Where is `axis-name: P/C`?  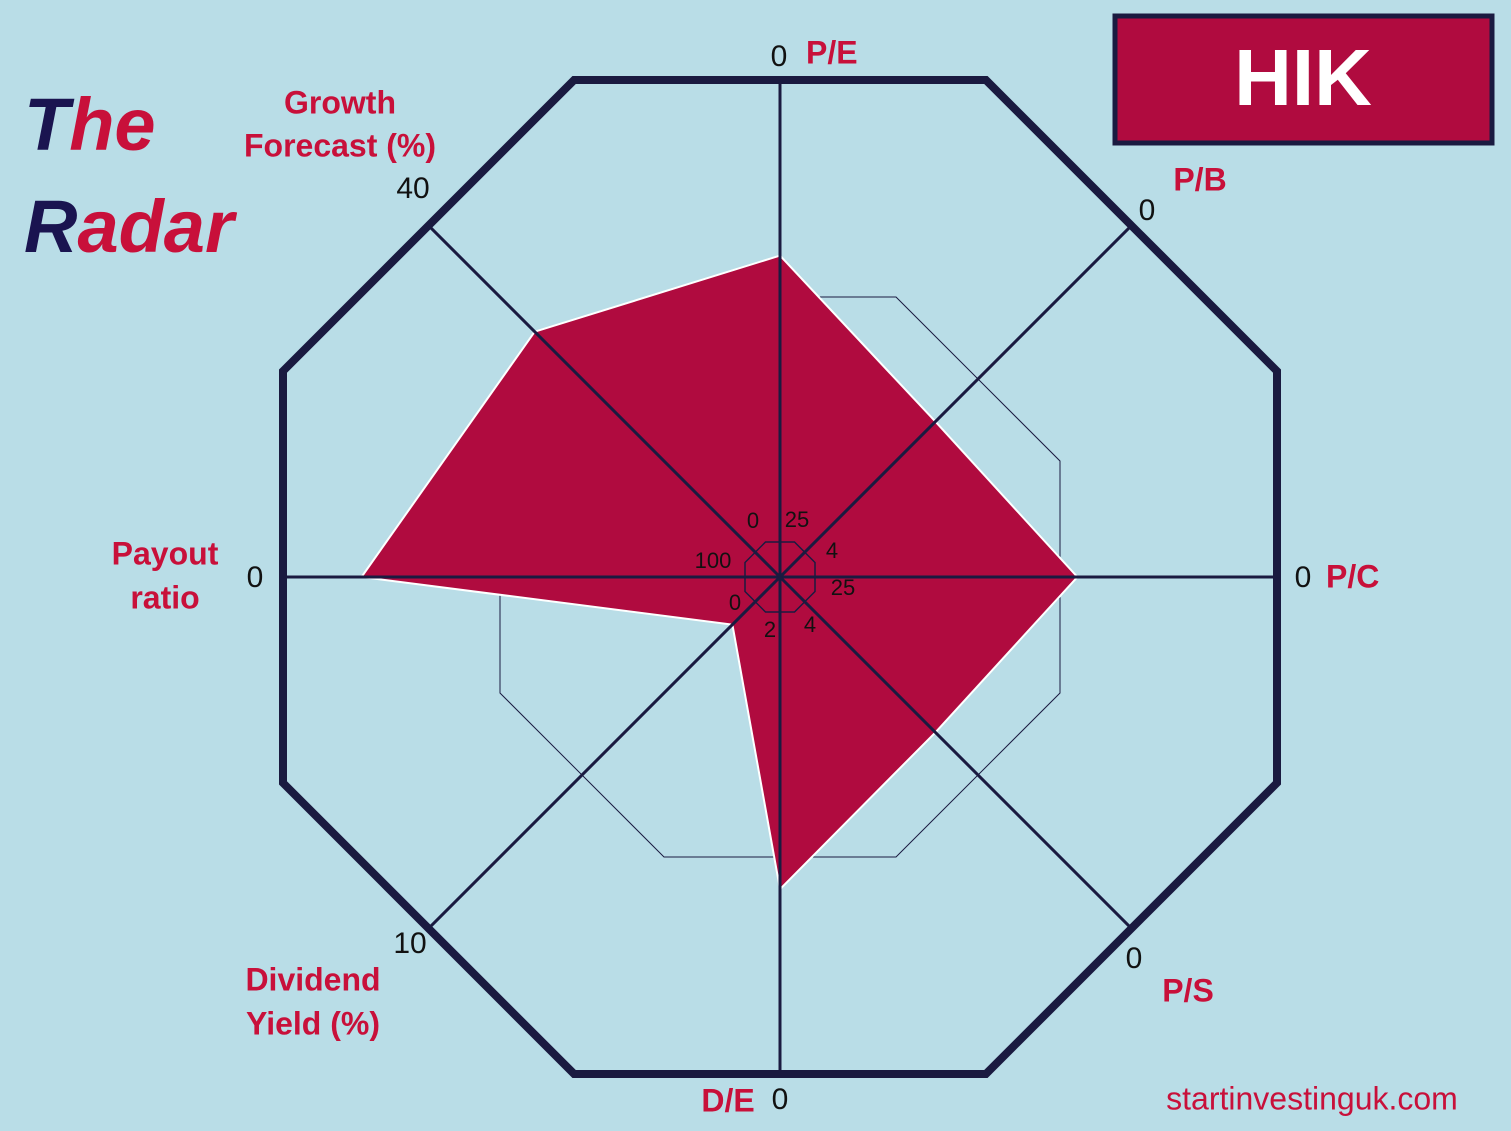 axis-name: P/C is located at coordinates (1352, 576).